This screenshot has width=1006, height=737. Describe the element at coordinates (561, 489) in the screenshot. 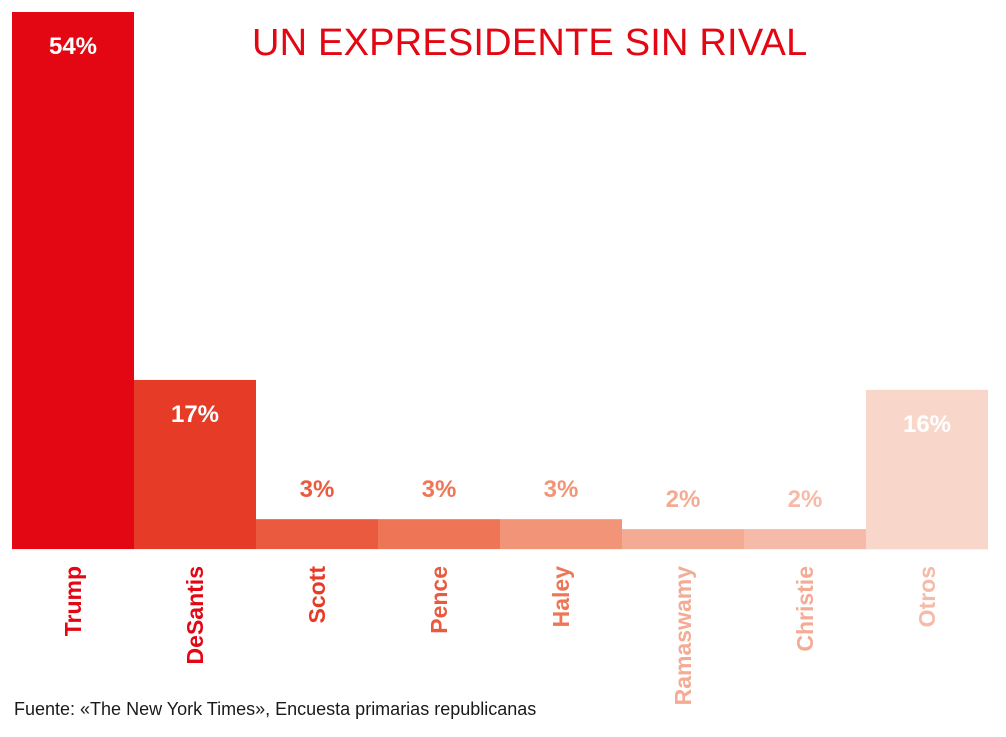

I see `value-label-haley: 3%` at that location.